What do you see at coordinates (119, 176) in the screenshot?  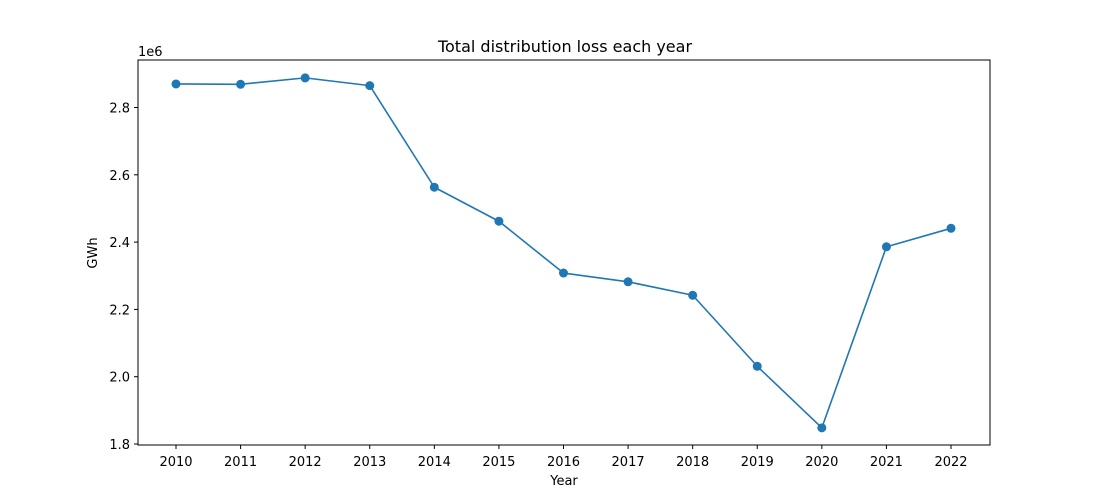 I see `y-tick-label: 2.6` at bounding box center [119, 176].